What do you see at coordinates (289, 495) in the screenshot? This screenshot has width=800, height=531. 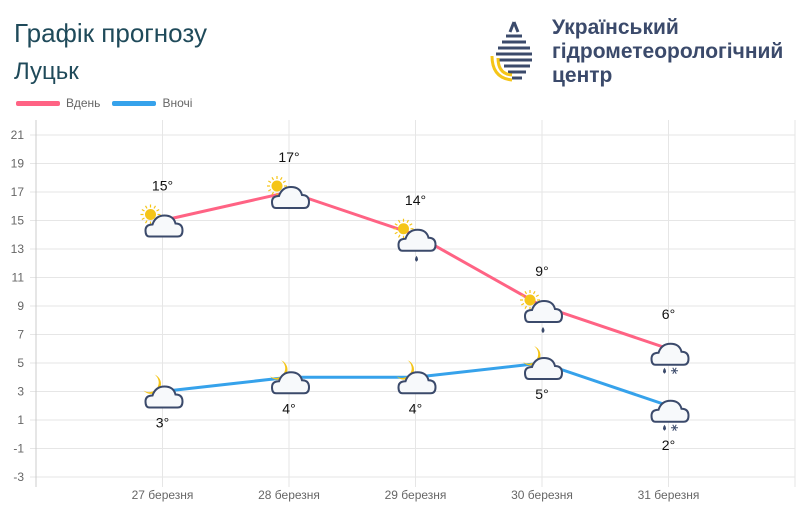 I see `x-tick-label: 28 березня` at bounding box center [289, 495].